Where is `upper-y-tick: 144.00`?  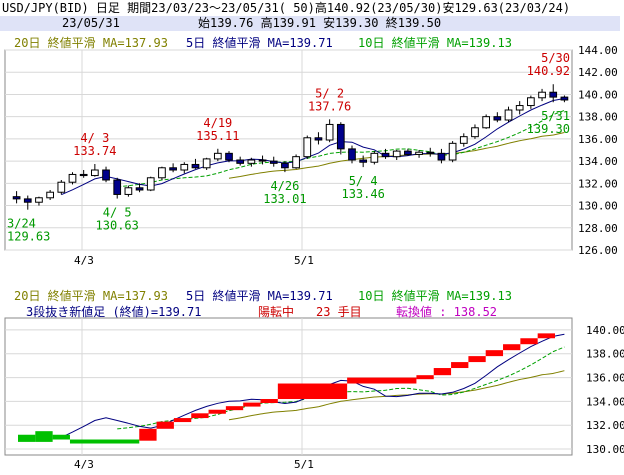 upper-y-tick: 144.00 is located at coordinates (598, 50).